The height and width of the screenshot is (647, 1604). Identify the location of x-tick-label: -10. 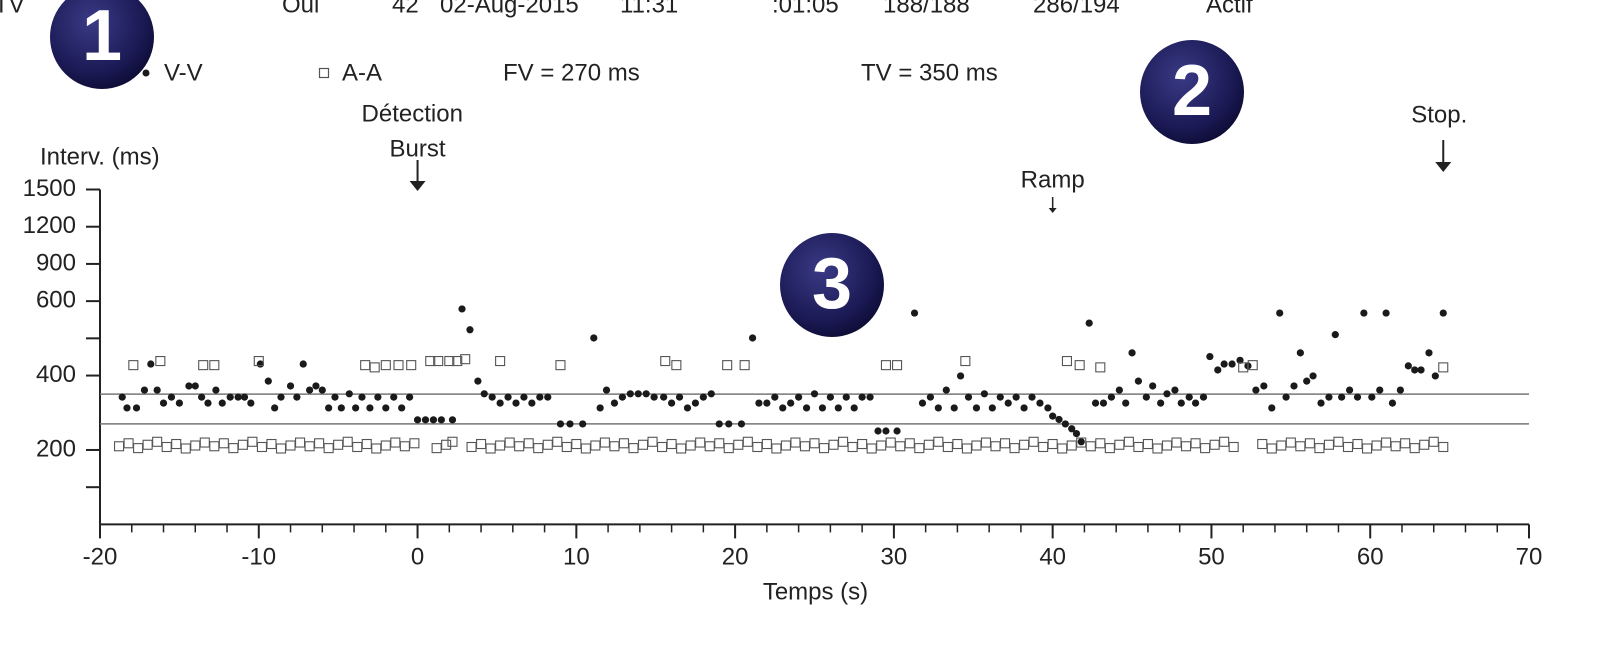
(258, 557).